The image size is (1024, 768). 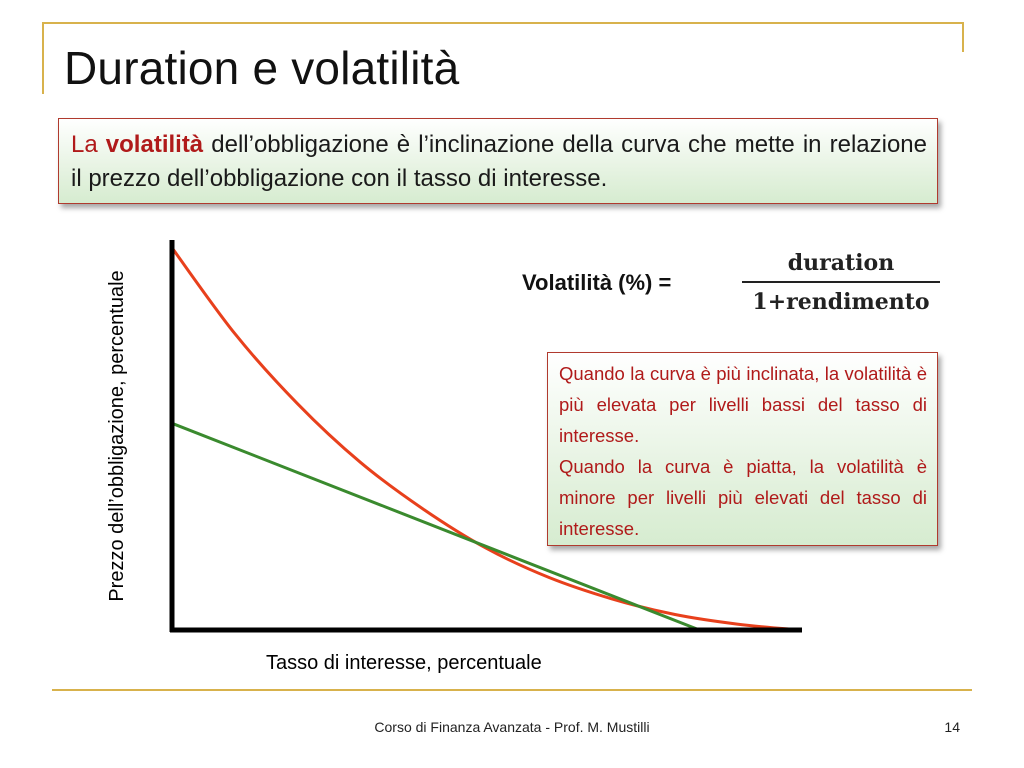 I want to click on y-axis-label: Prezzo dell’obbligazione, percentuale, so click(x=117, y=436).